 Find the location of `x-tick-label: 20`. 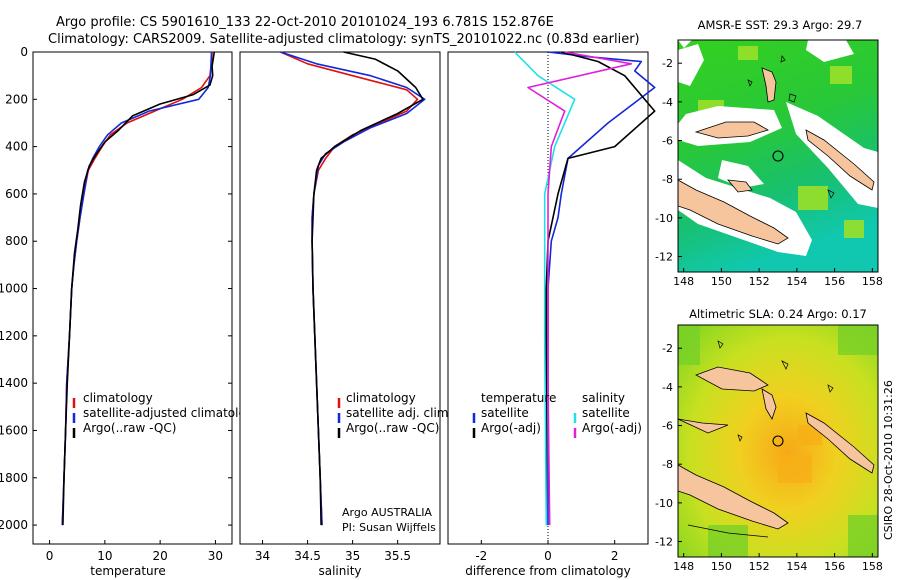

x-tick-label: 20 is located at coordinates (159, 556).